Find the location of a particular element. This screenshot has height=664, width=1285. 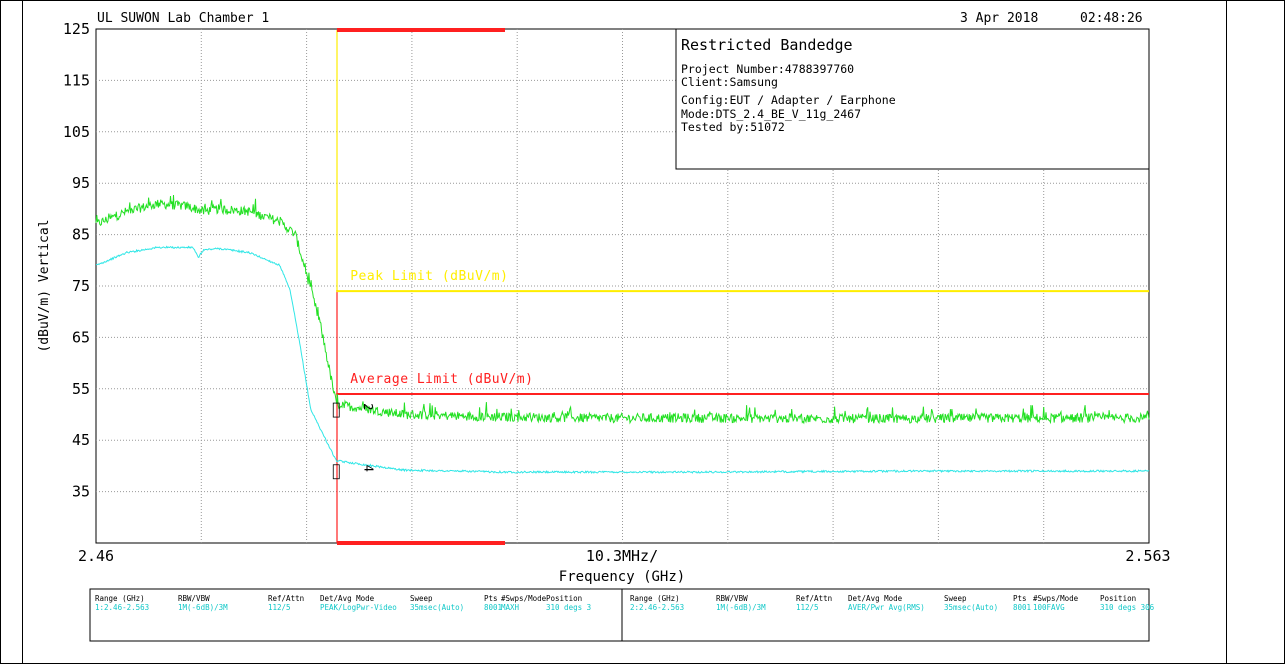

y-tick-label: 85 is located at coordinates (81, 235).